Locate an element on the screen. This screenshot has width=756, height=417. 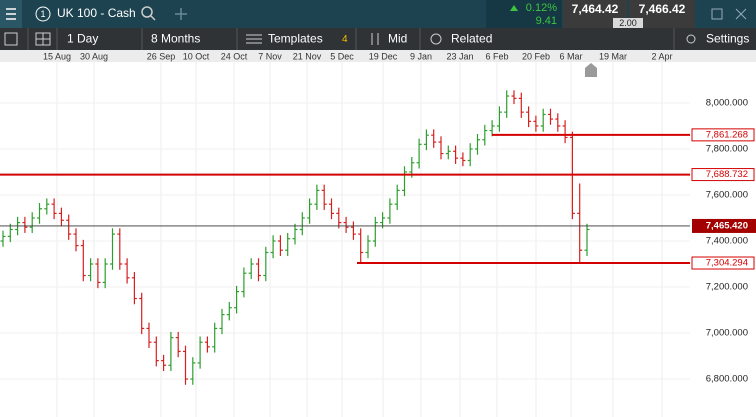
x-tick-label: 30 Aug is located at coordinates (94, 56).